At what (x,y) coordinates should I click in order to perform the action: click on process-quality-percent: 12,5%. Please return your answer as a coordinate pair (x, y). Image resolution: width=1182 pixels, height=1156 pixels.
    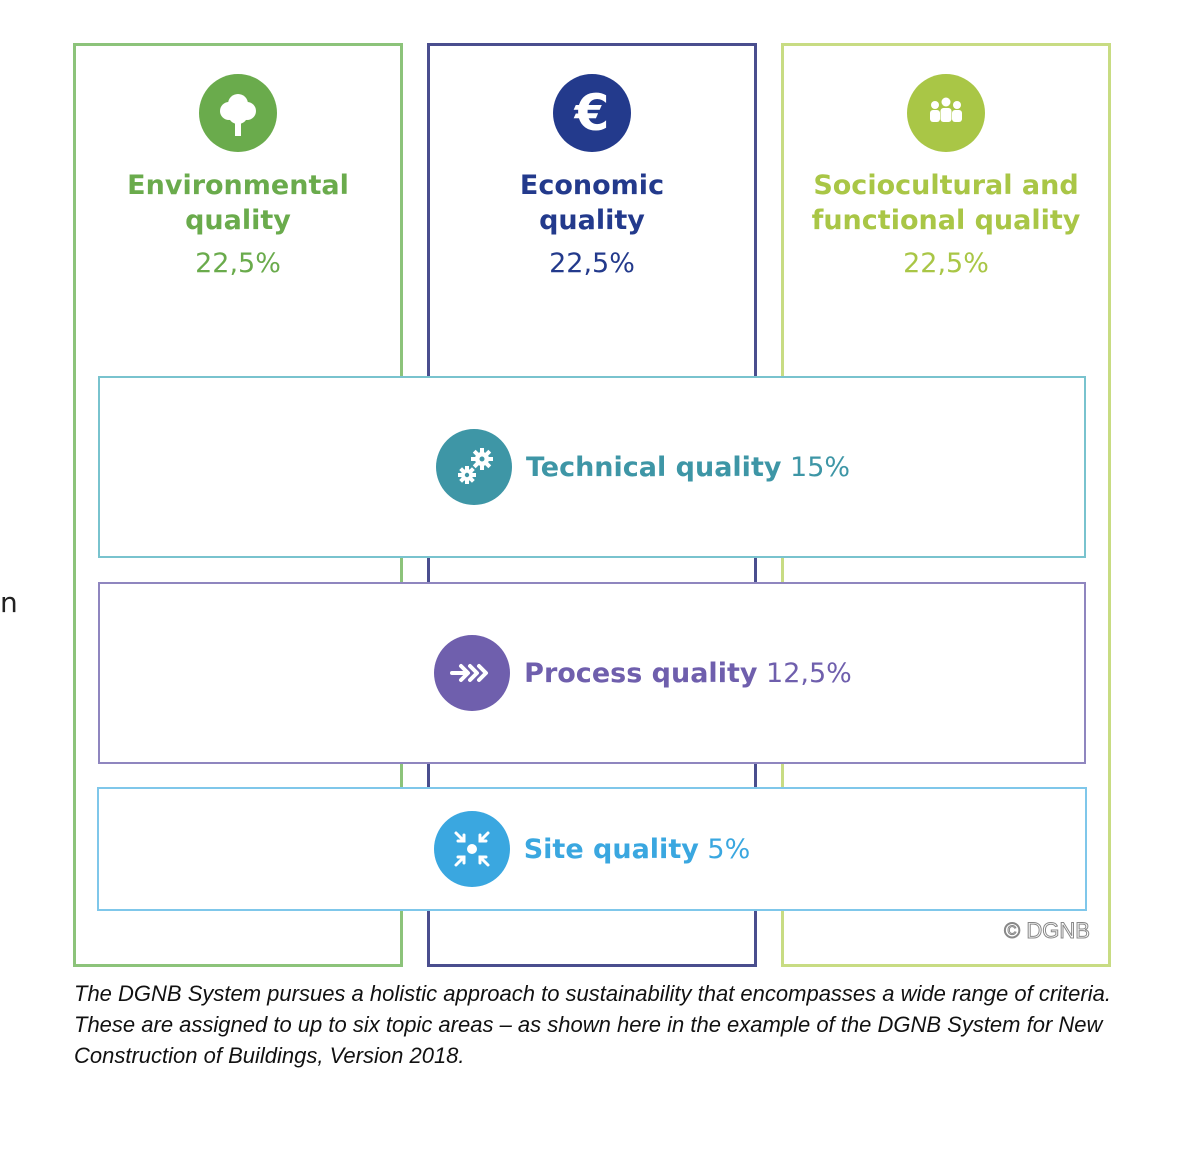
    Looking at the image, I should click on (809, 673).